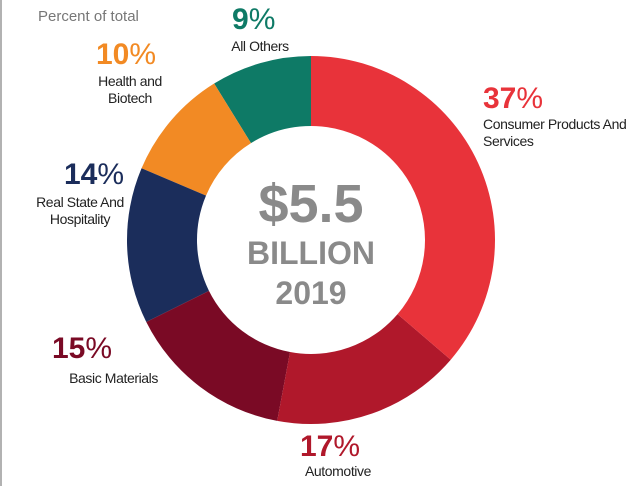  What do you see at coordinates (310, 204) in the screenshot?
I see `center-amount: $5.5` at bounding box center [310, 204].